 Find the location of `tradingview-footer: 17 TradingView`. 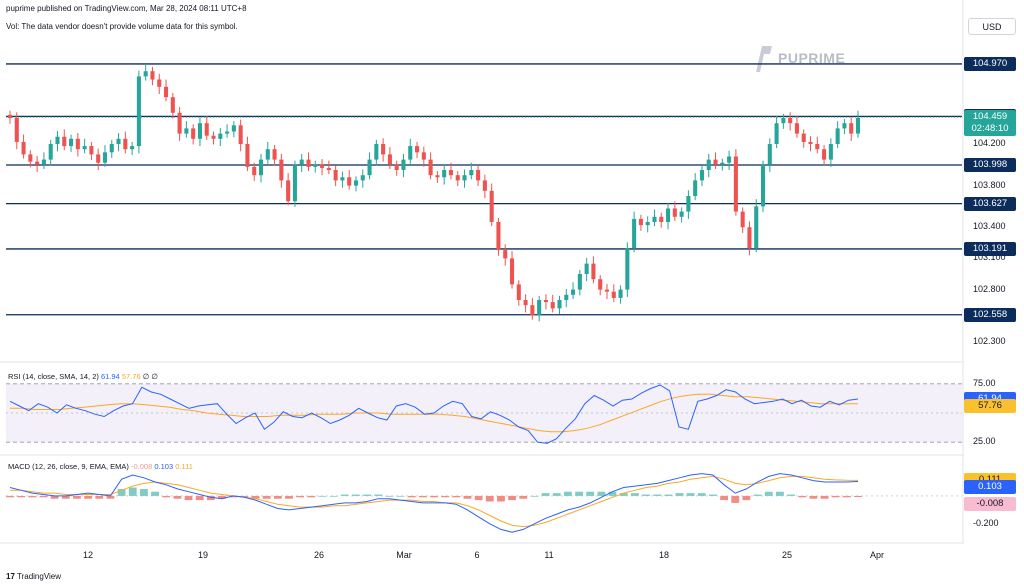

tradingview-footer: 17 TradingView is located at coordinates (33, 576).